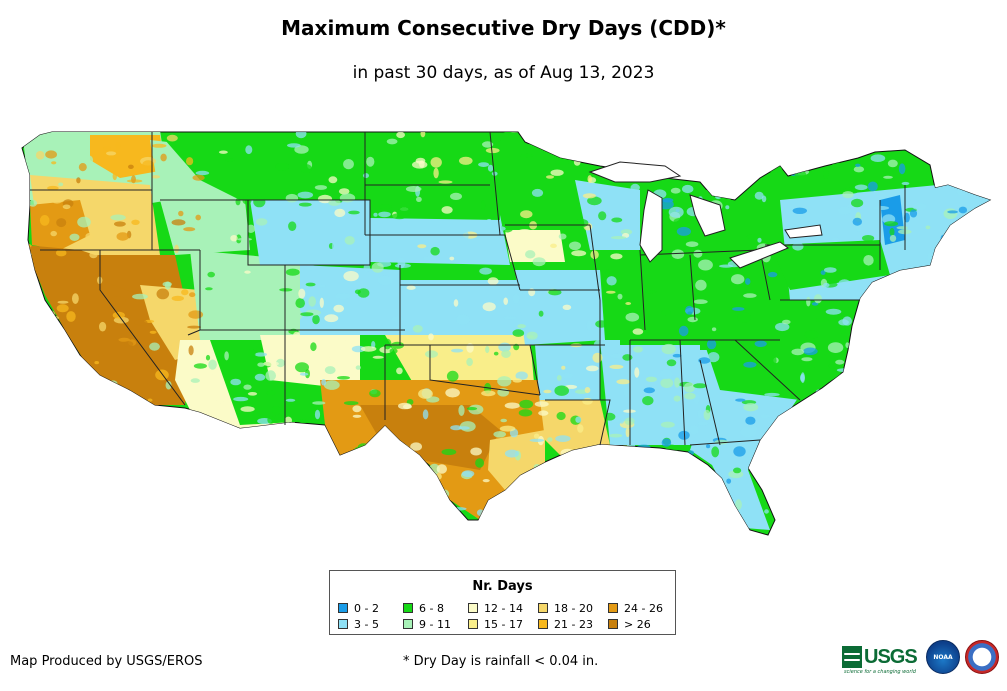 This screenshot has height=691, width=1007. Describe the element at coordinates (440, 240) in the screenshot. I see `zone-sd-blue` at that location.